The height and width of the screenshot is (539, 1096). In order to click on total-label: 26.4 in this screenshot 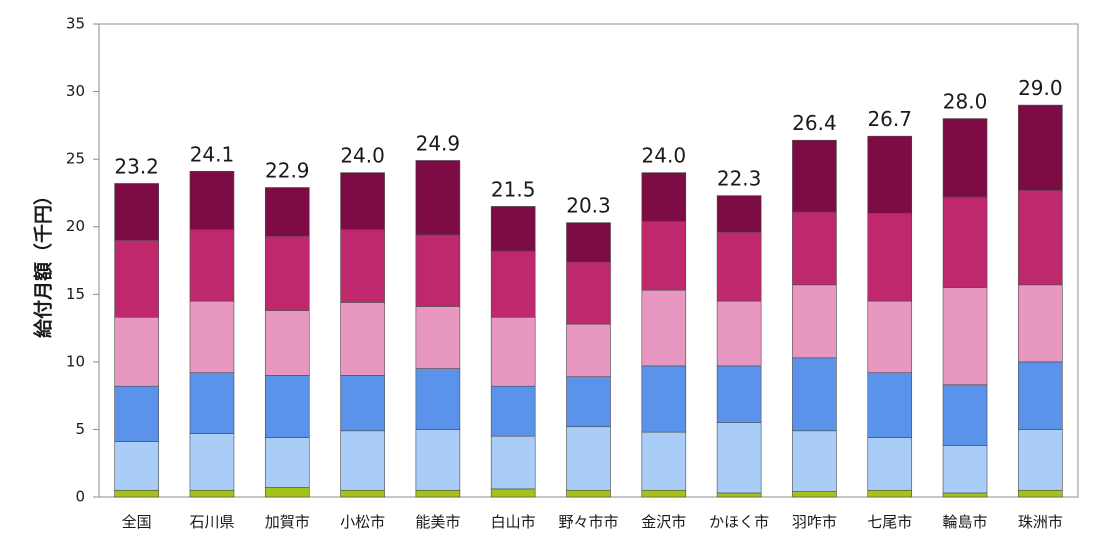, I will do `click(814, 123)`.